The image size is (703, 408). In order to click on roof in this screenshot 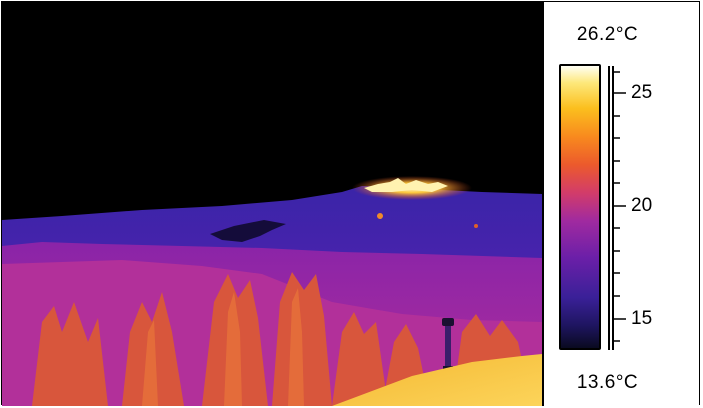, I will do `click(437, 380)`.